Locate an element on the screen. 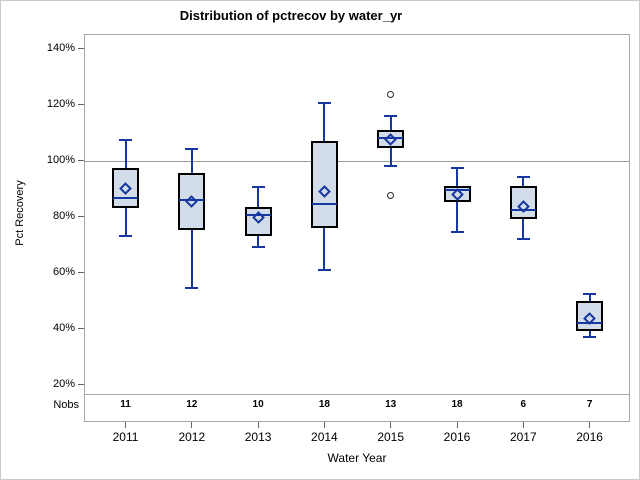  x-category-label: 2015 is located at coordinates (391, 437).